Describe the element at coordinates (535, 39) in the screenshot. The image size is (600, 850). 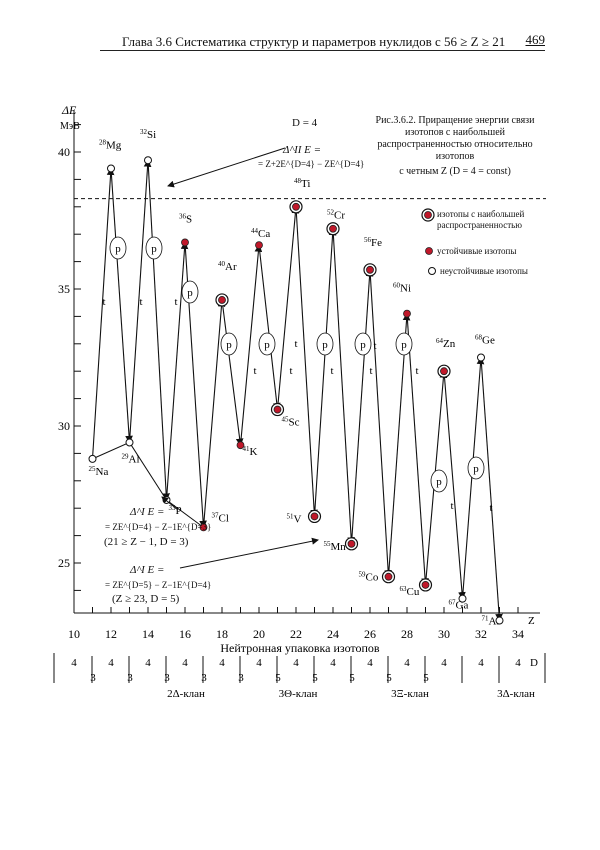
I see `page-number: 469` at that location.